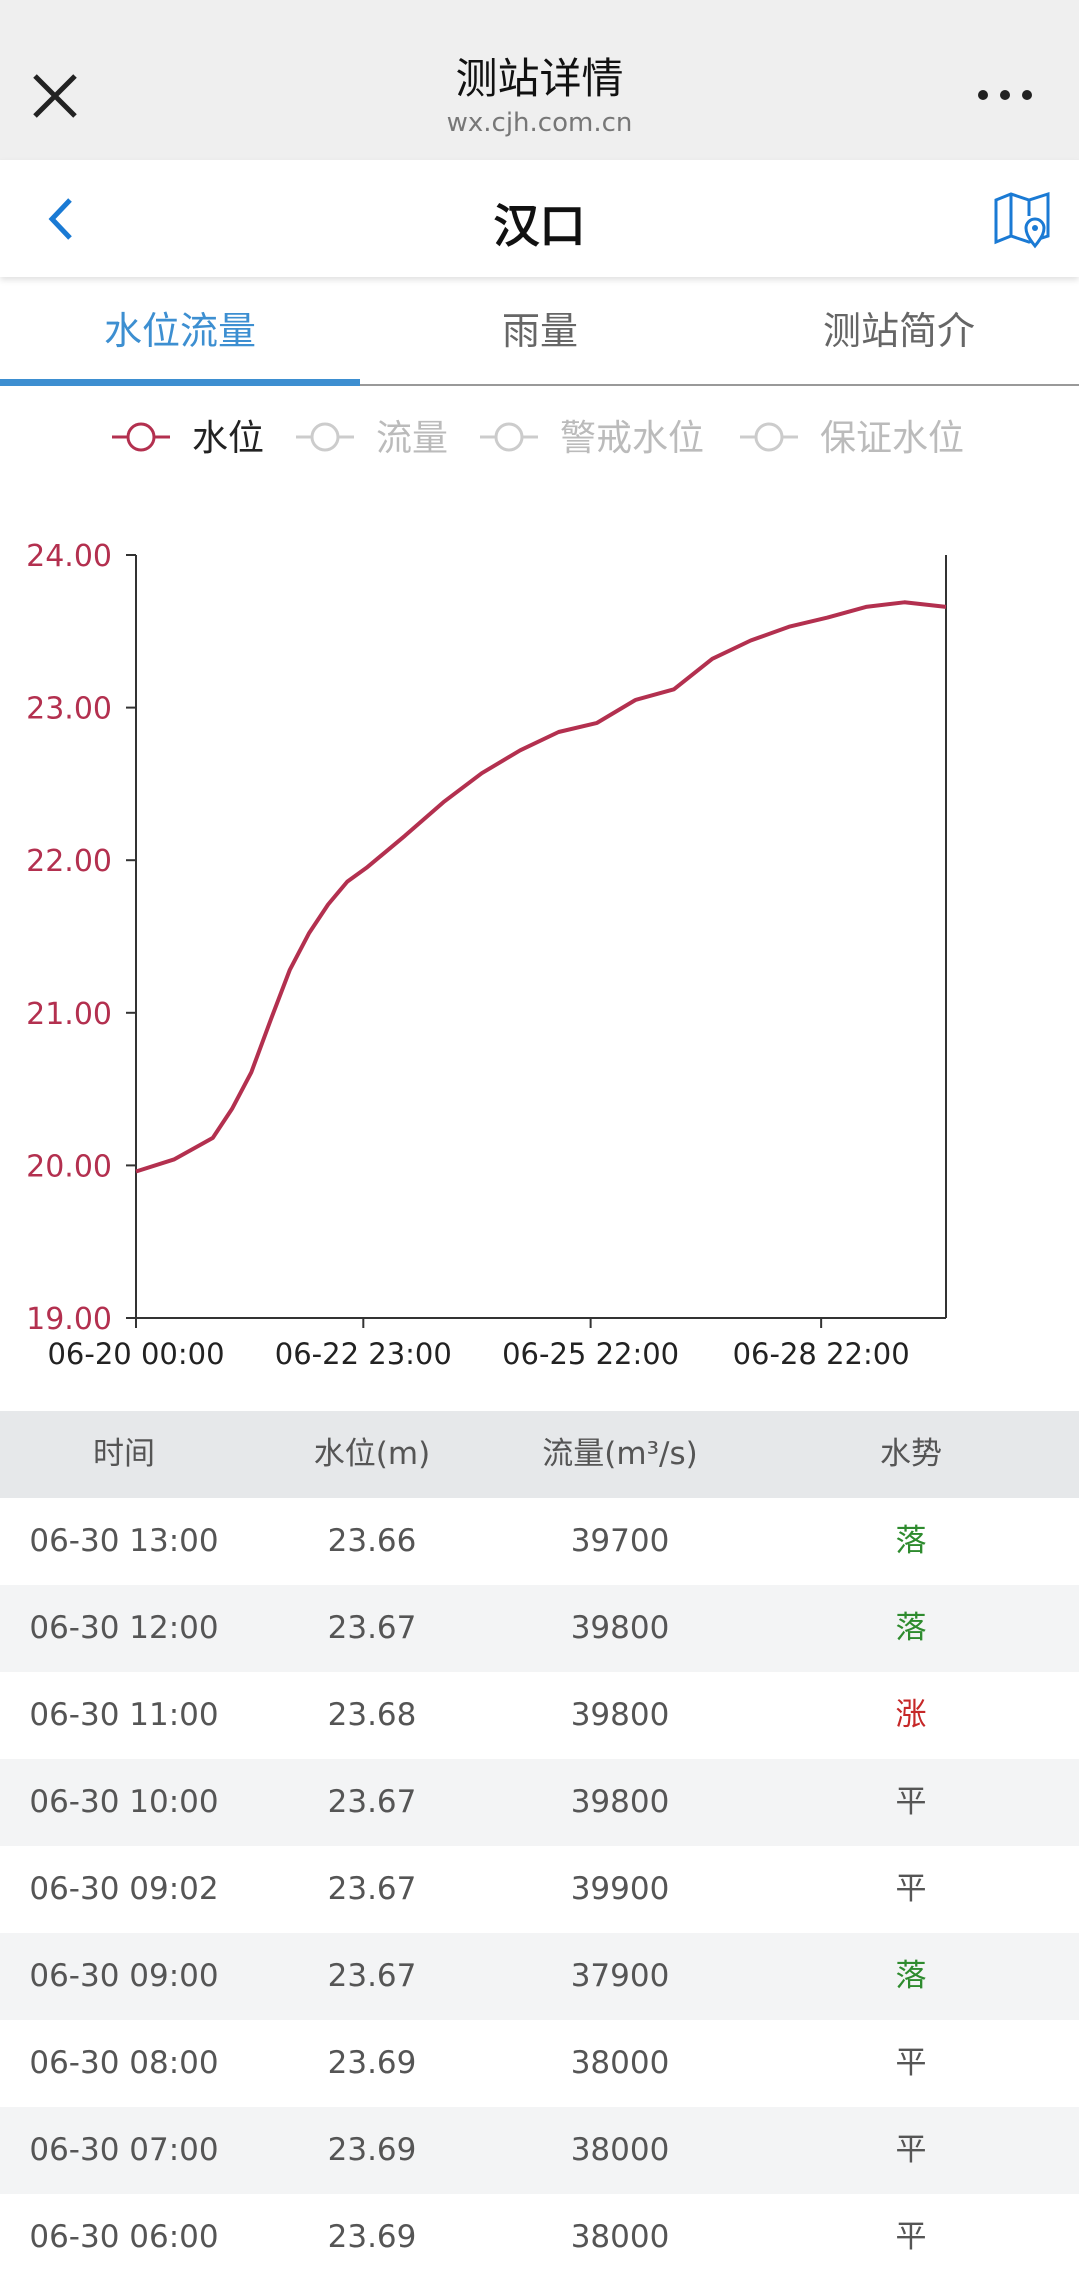  Describe the element at coordinates (539, 385) in the screenshot. I see `tab-divider` at that location.